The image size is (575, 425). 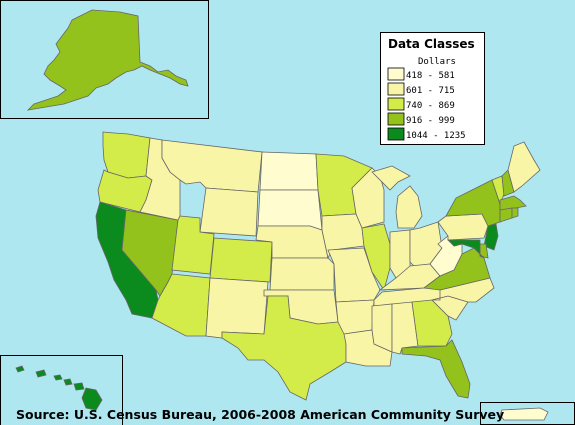 What do you see at coordinates (212, 166) in the screenshot?
I see `state-mt` at bounding box center [212, 166].